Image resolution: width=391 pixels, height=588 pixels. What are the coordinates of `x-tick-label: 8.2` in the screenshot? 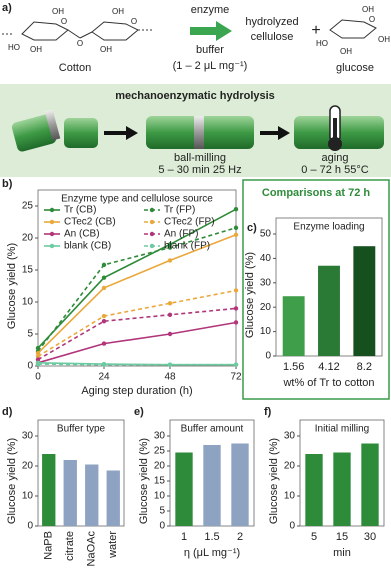 It's located at (364, 367).